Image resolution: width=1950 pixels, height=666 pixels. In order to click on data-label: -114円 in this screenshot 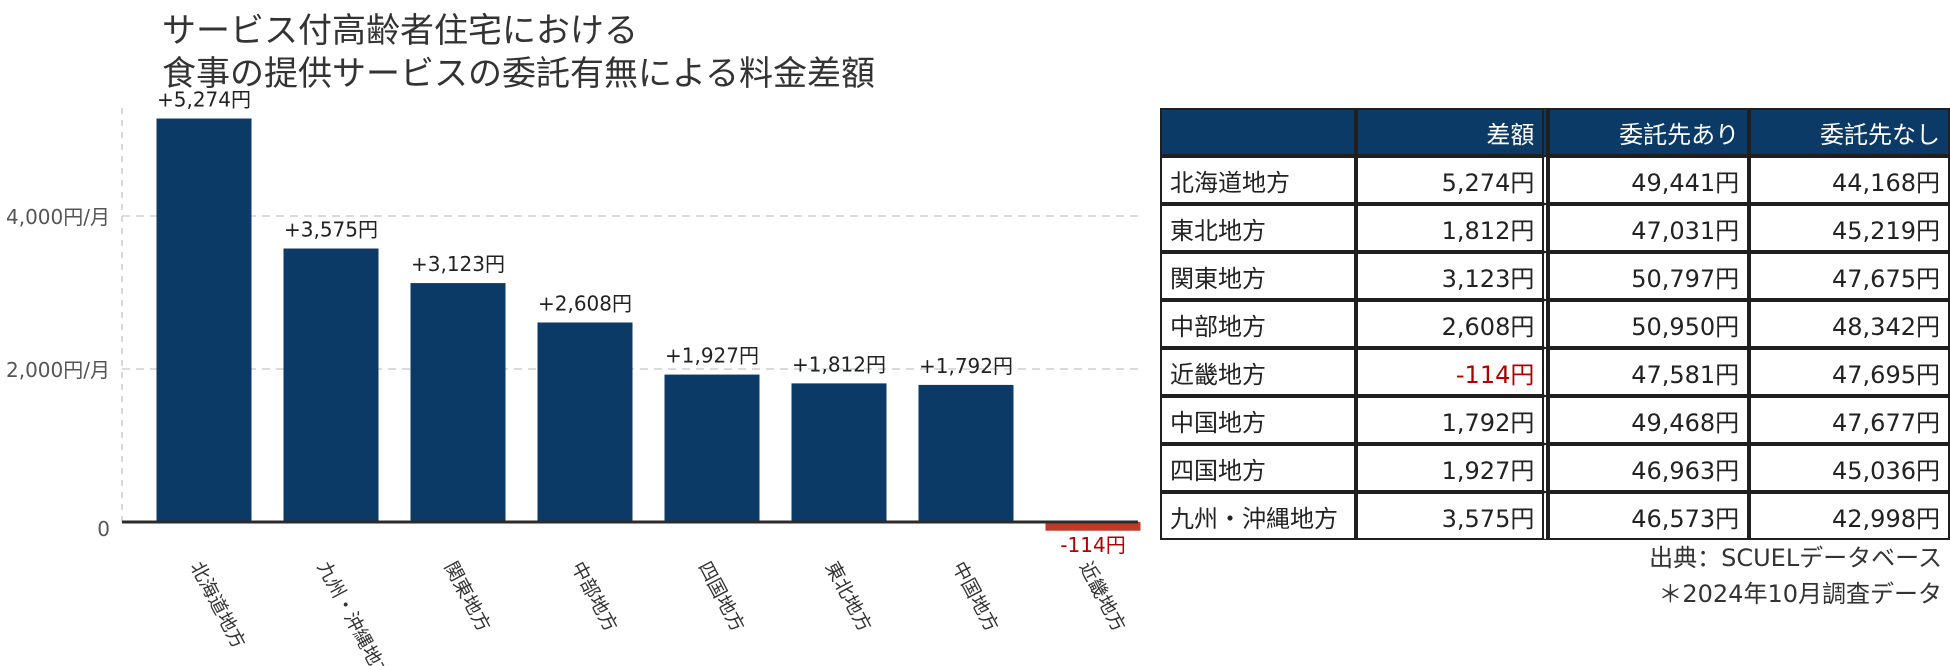, I will do `click(1092, 545)`.